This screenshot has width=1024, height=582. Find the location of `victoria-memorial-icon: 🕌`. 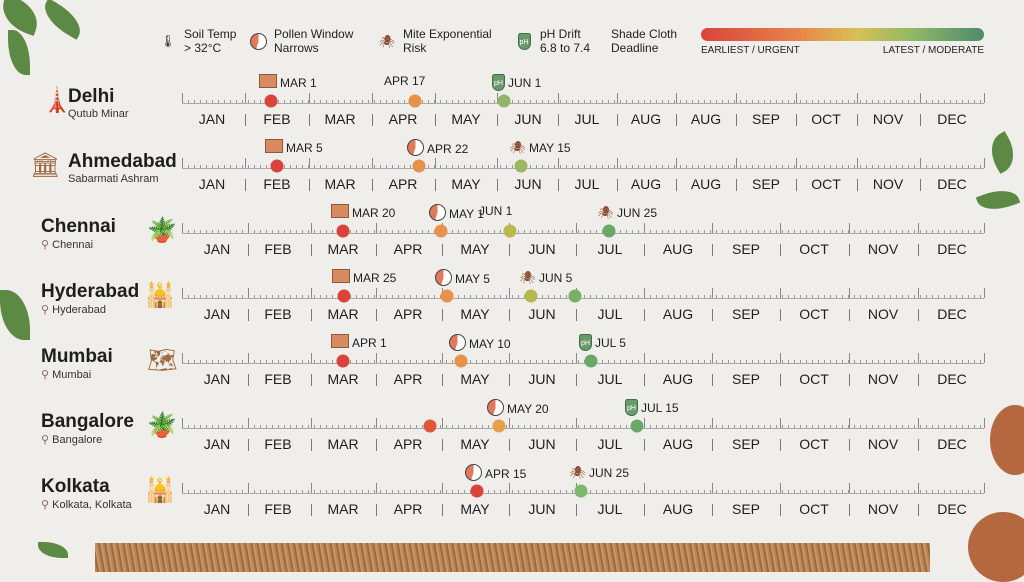

victoria-memorial-icon: 🕌 is located at coordinates (160, 490).